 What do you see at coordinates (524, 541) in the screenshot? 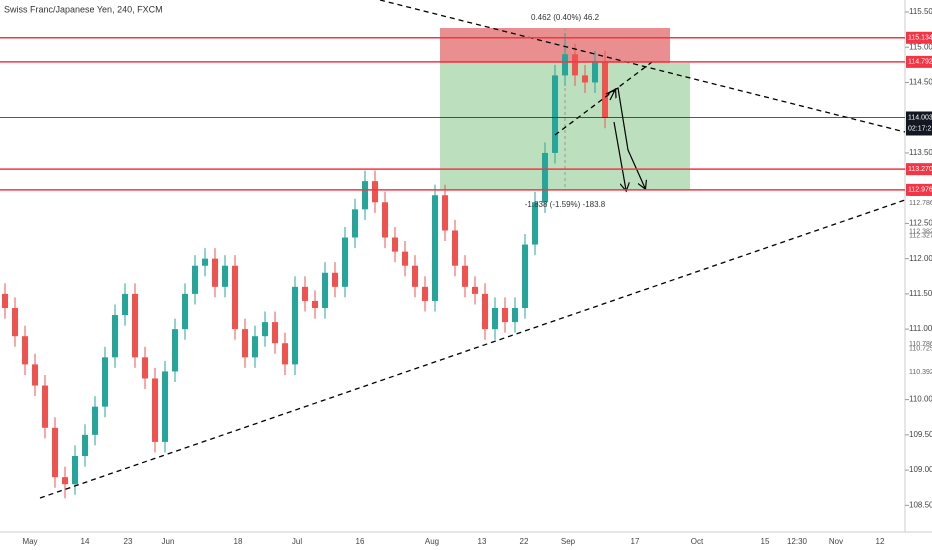
I see `x-tick-label: 22` at bounding box center [524, 541].